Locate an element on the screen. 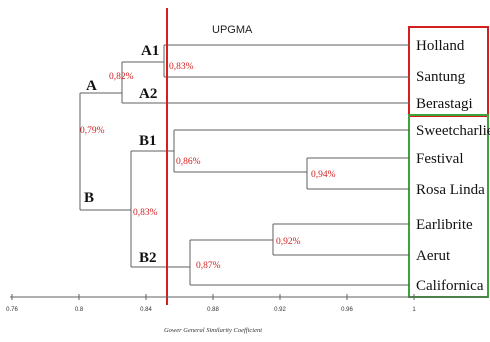 This screenshot has height=342, width=490. group-label-b2: B2 is located at coordinates (148, 258).